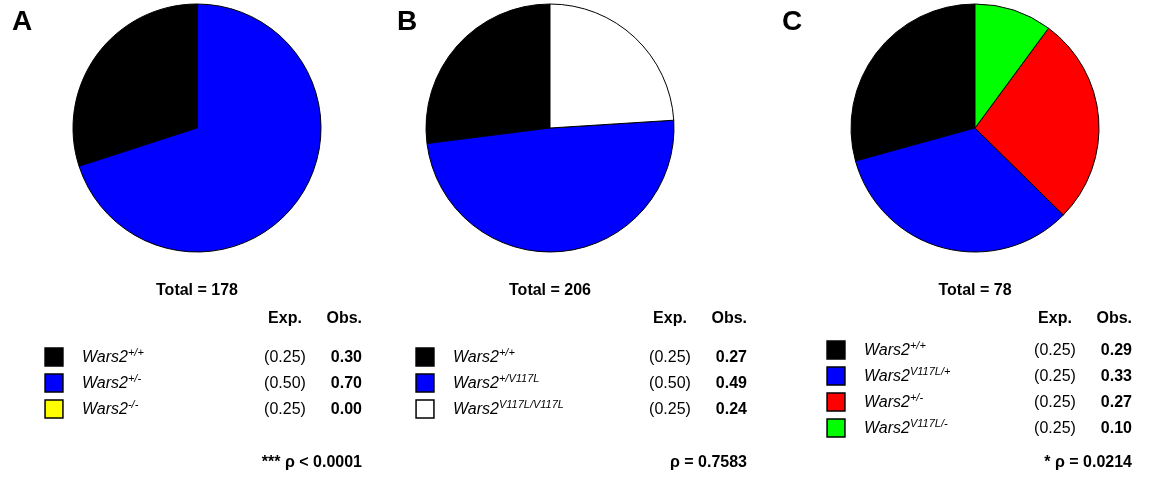 The height and width of the screenshot is (487, 1157). I want to click on text: *** ρ < 0.0001, so click(312, 461).